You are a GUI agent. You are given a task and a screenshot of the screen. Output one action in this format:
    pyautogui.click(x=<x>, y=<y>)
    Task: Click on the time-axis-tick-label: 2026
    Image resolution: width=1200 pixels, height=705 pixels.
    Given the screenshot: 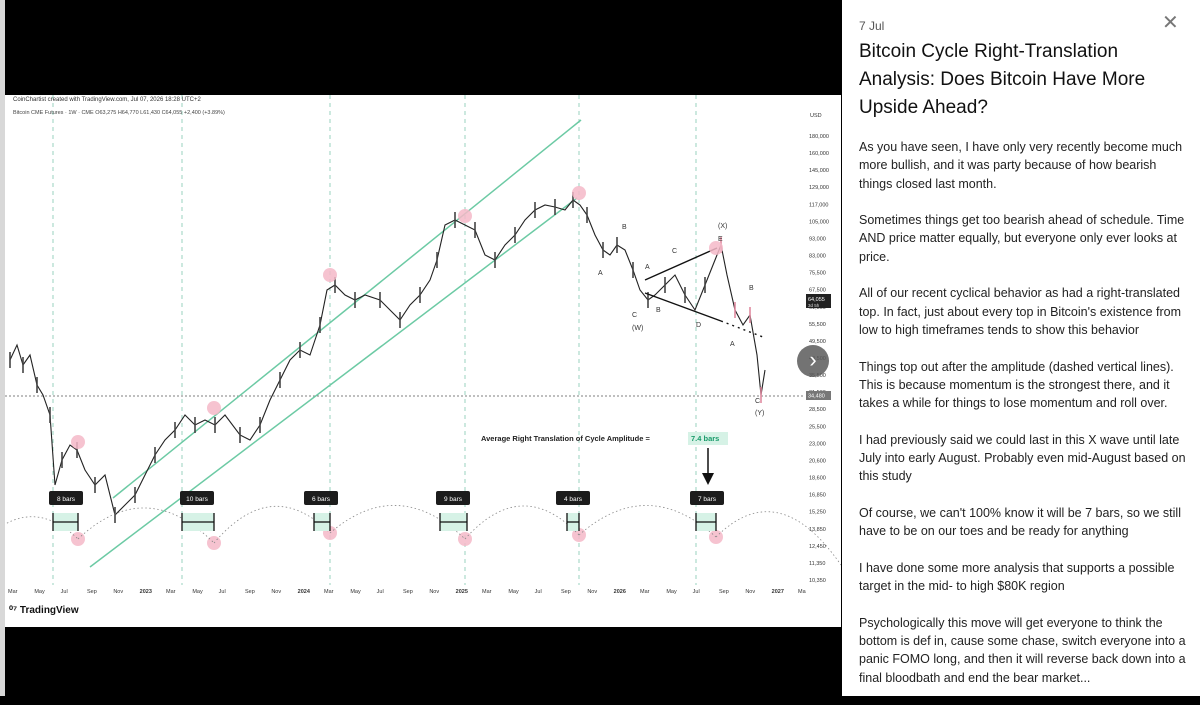 What is the action you would take?
    pyautogui.click(x=620, y=592)
    